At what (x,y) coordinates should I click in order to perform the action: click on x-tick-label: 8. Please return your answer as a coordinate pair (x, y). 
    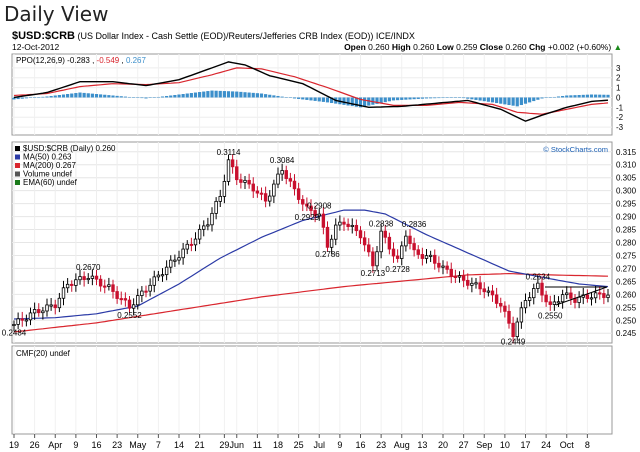
    Looking at the image, I should click on (587, 445).